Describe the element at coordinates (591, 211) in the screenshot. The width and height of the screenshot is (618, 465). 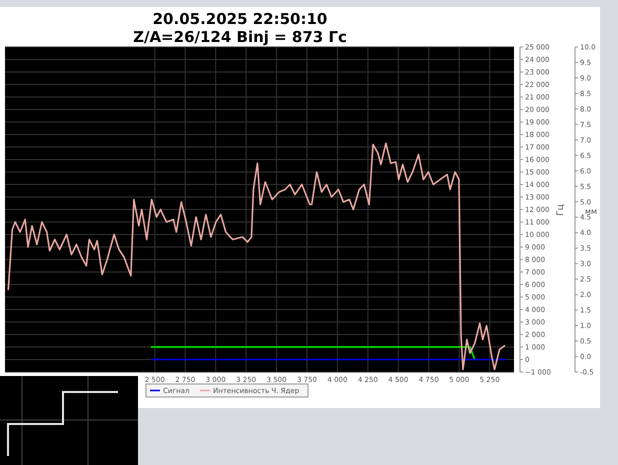
I see `y2-axis-title: мм` at that location.